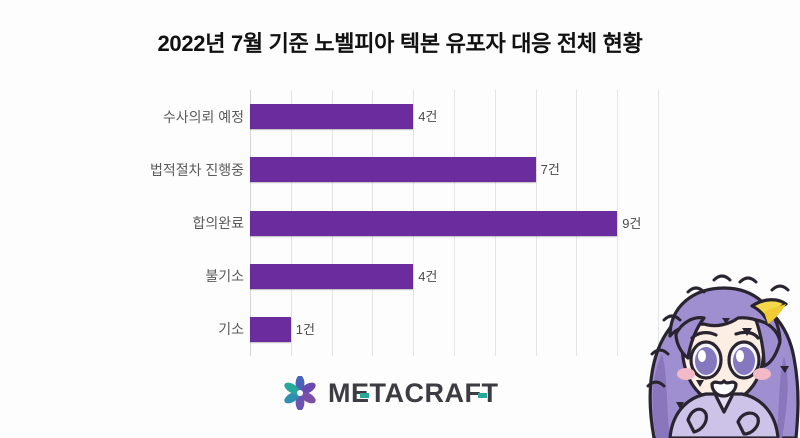  I want to click on logo-accent-e, so click(364, 395).